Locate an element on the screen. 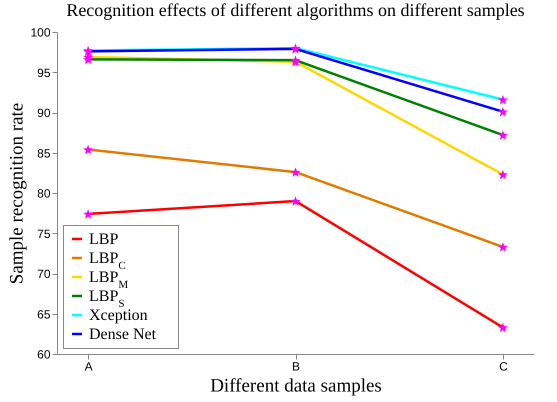 The height and width of the screenshot is (402, 557). x-tick-label: A is located at coordinates (88, 367).